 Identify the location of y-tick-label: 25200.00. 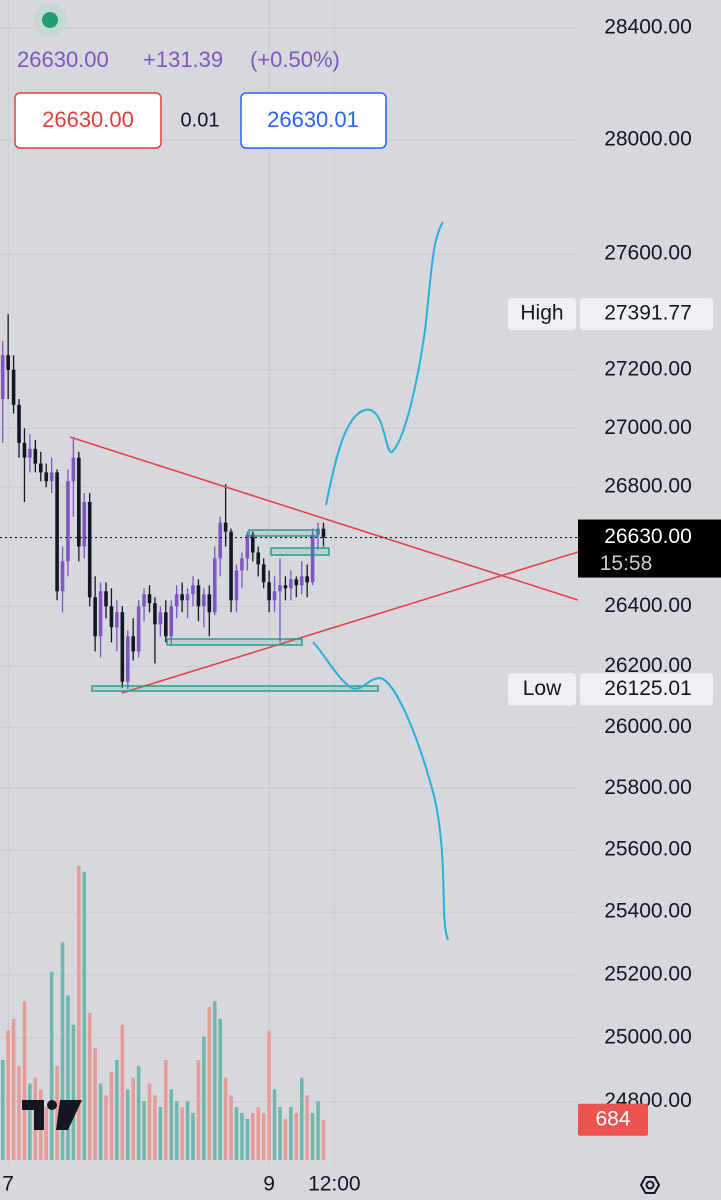
(648, 973).